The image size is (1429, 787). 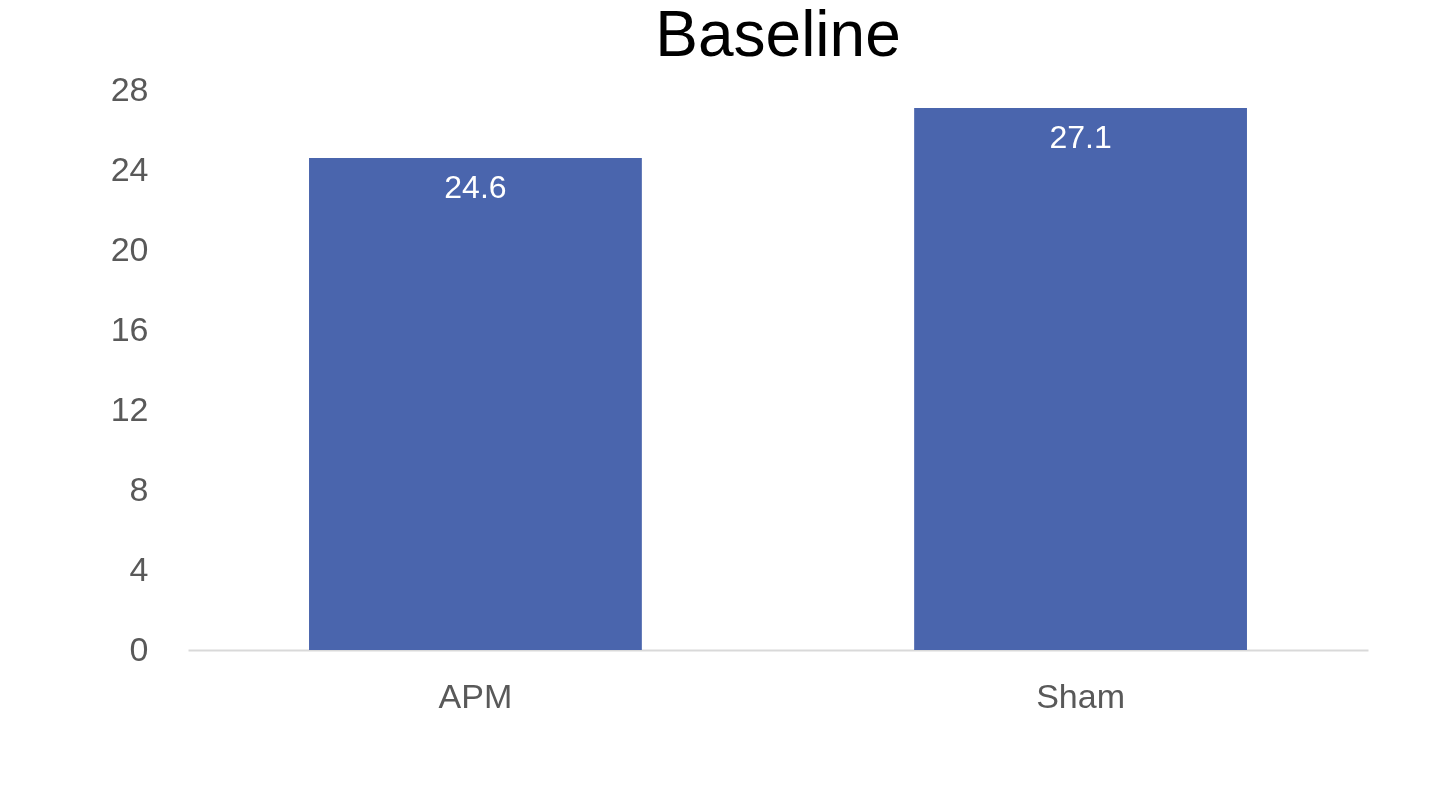 I want to click on y-tick-label: 12, so click(x=129, y=408).